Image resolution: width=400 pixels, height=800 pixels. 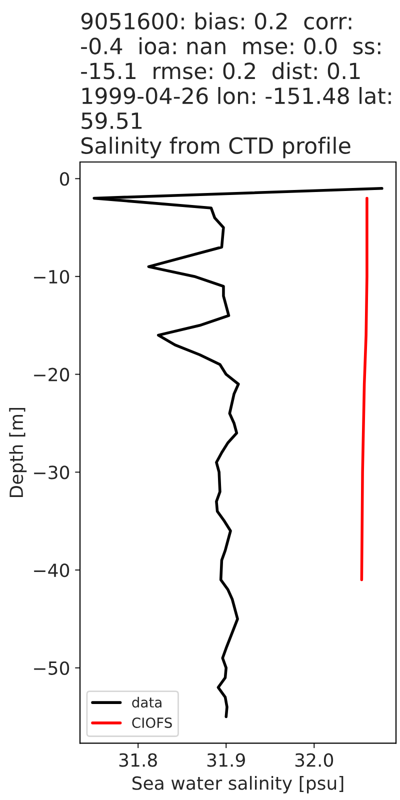 What do you see at coordinates (52, 277) in the screenshot?
I see `y-tick-label: −10` at bounding box center [52, 277].